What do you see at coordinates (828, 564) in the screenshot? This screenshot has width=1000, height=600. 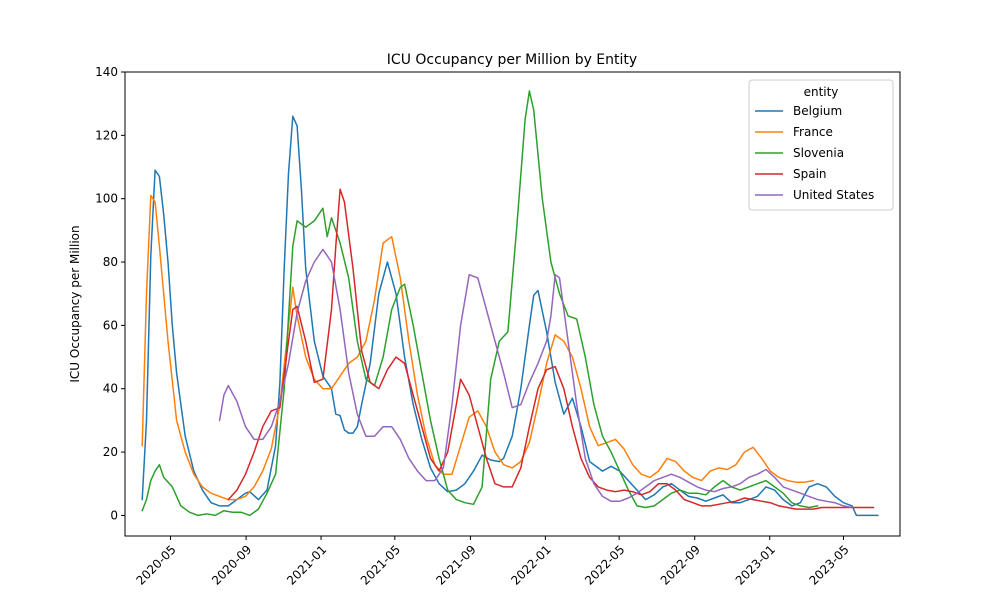 I see `x-tick-label: 2023-05` at bounding box center [828, 564].